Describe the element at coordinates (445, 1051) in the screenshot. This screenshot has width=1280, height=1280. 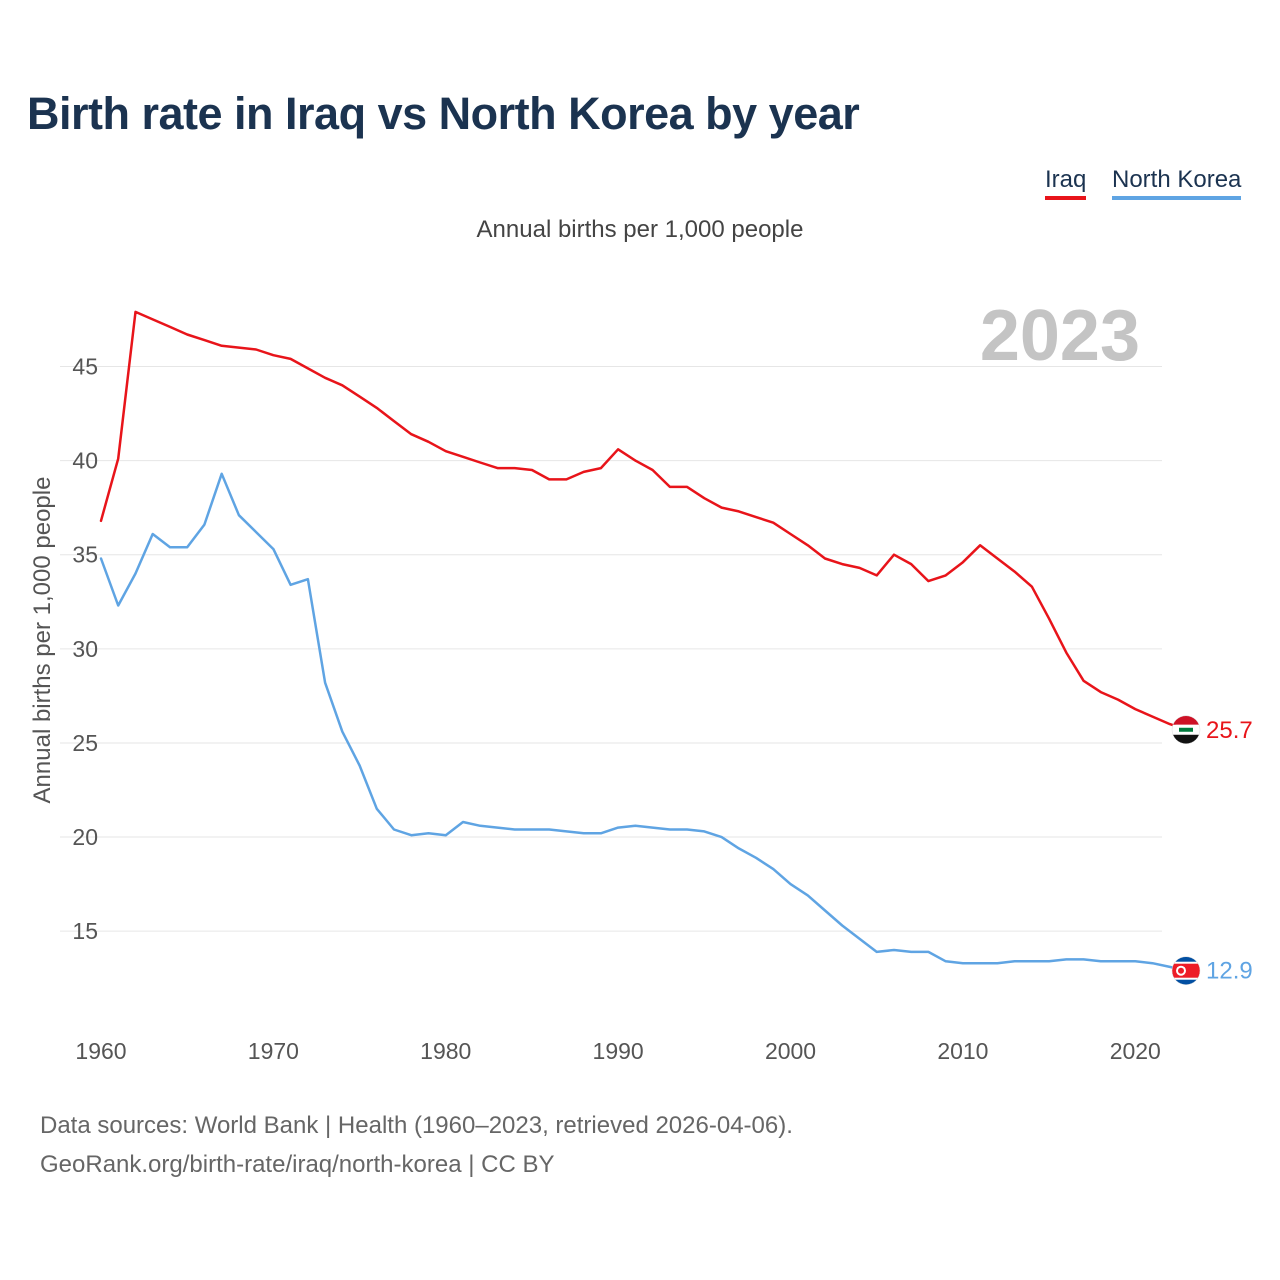
I see `x-tick-label-1980: 1980` at that location.